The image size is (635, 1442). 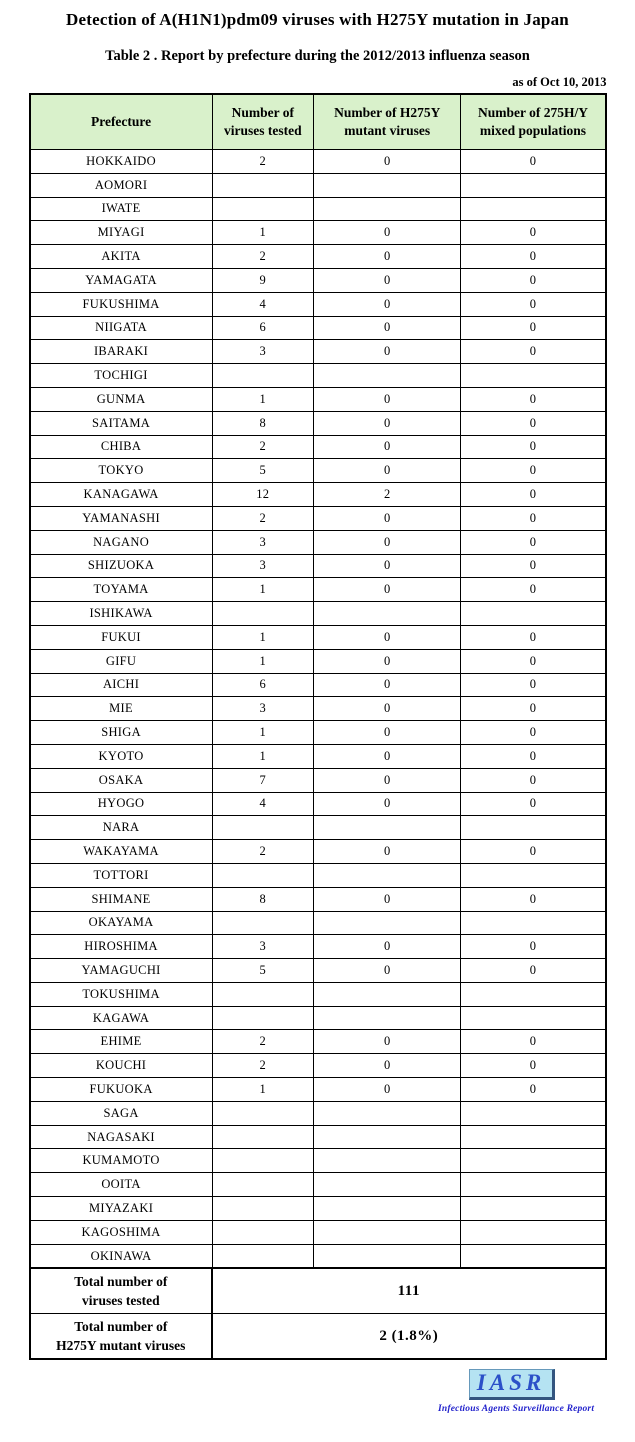 What do you see at coordinates (121, 542) in the screenshot?
I see `prefecture-name-cell: NAGANO` at bounding box center [121, 542].